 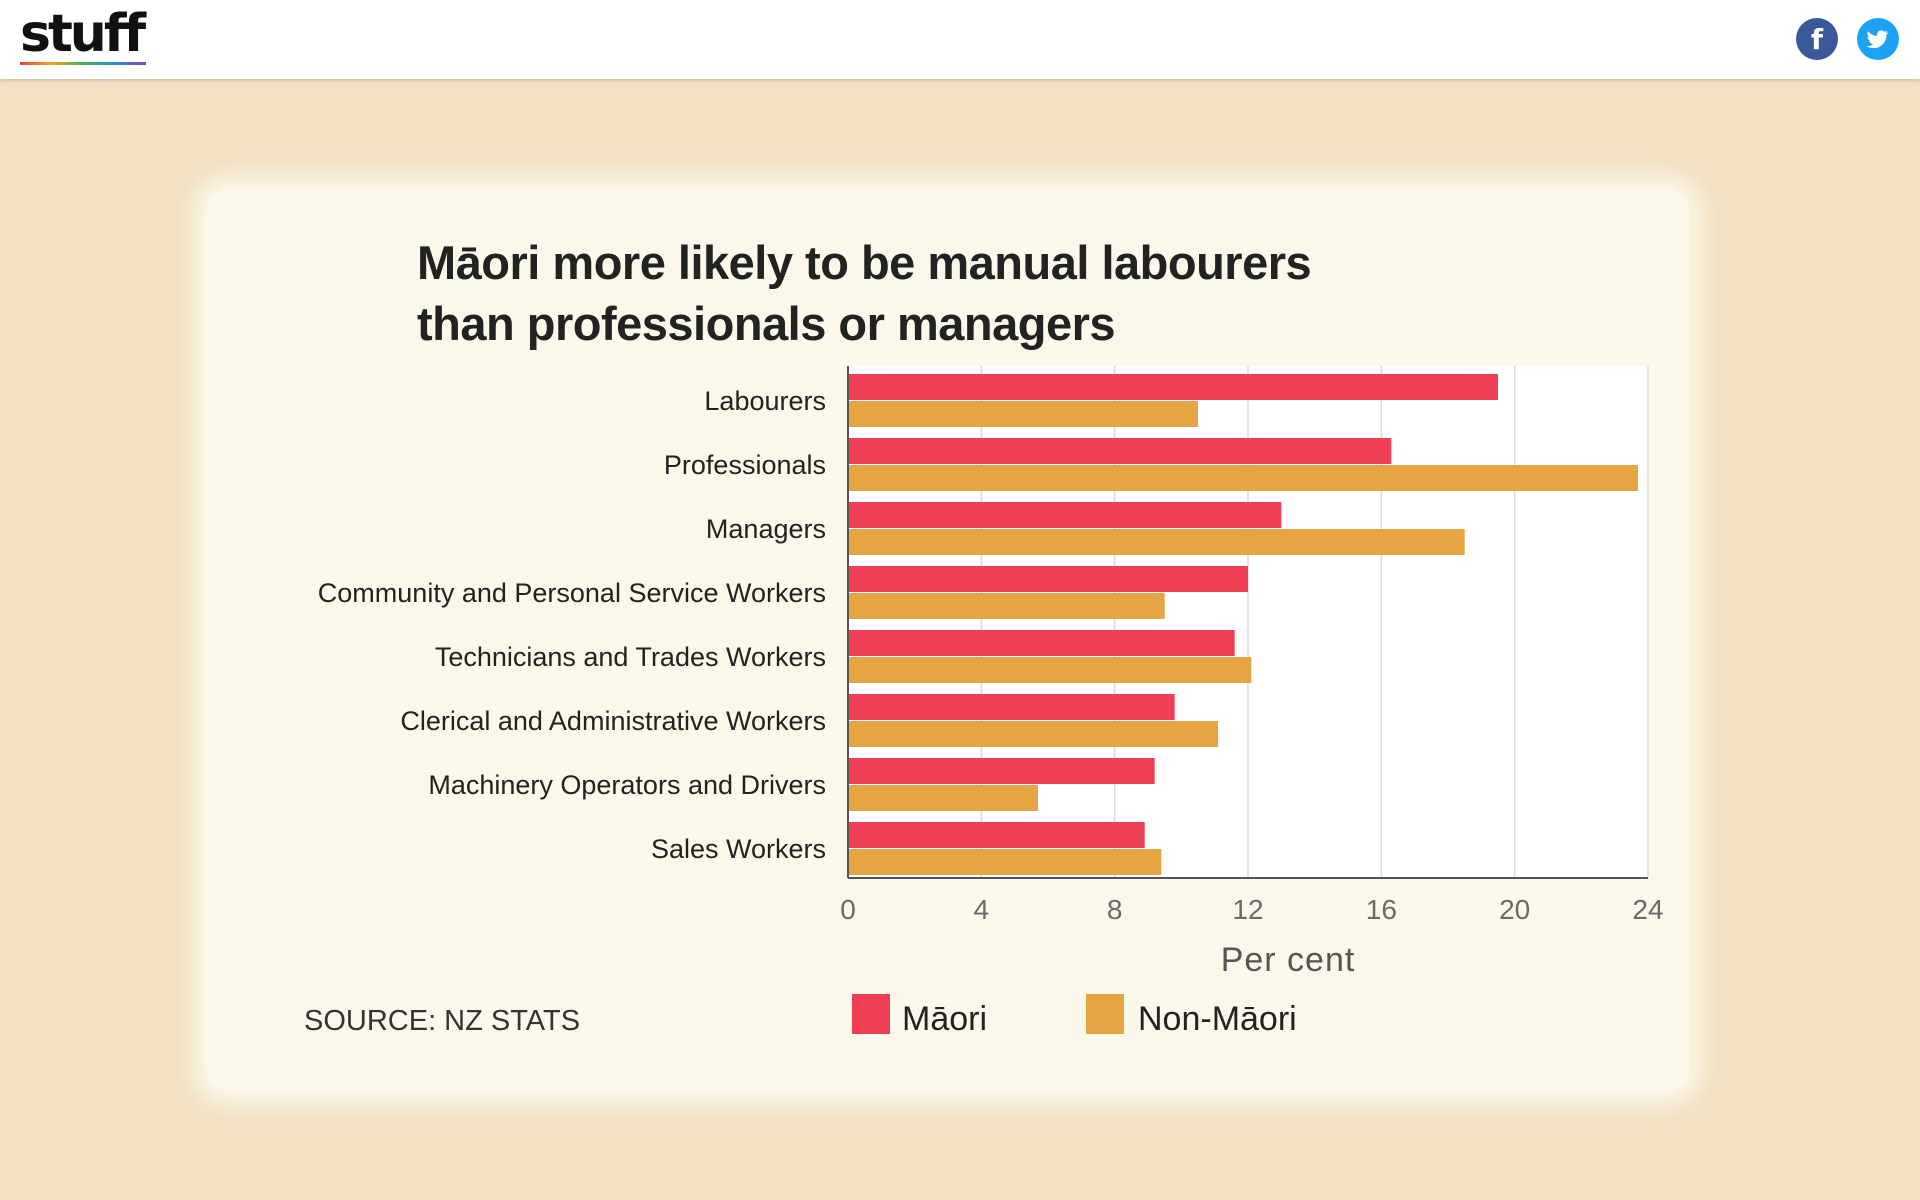 What do you see at coordinates (848, 909) in the screenshot?
I see `x-tick-label: 0` at bounding box center [848, 909].